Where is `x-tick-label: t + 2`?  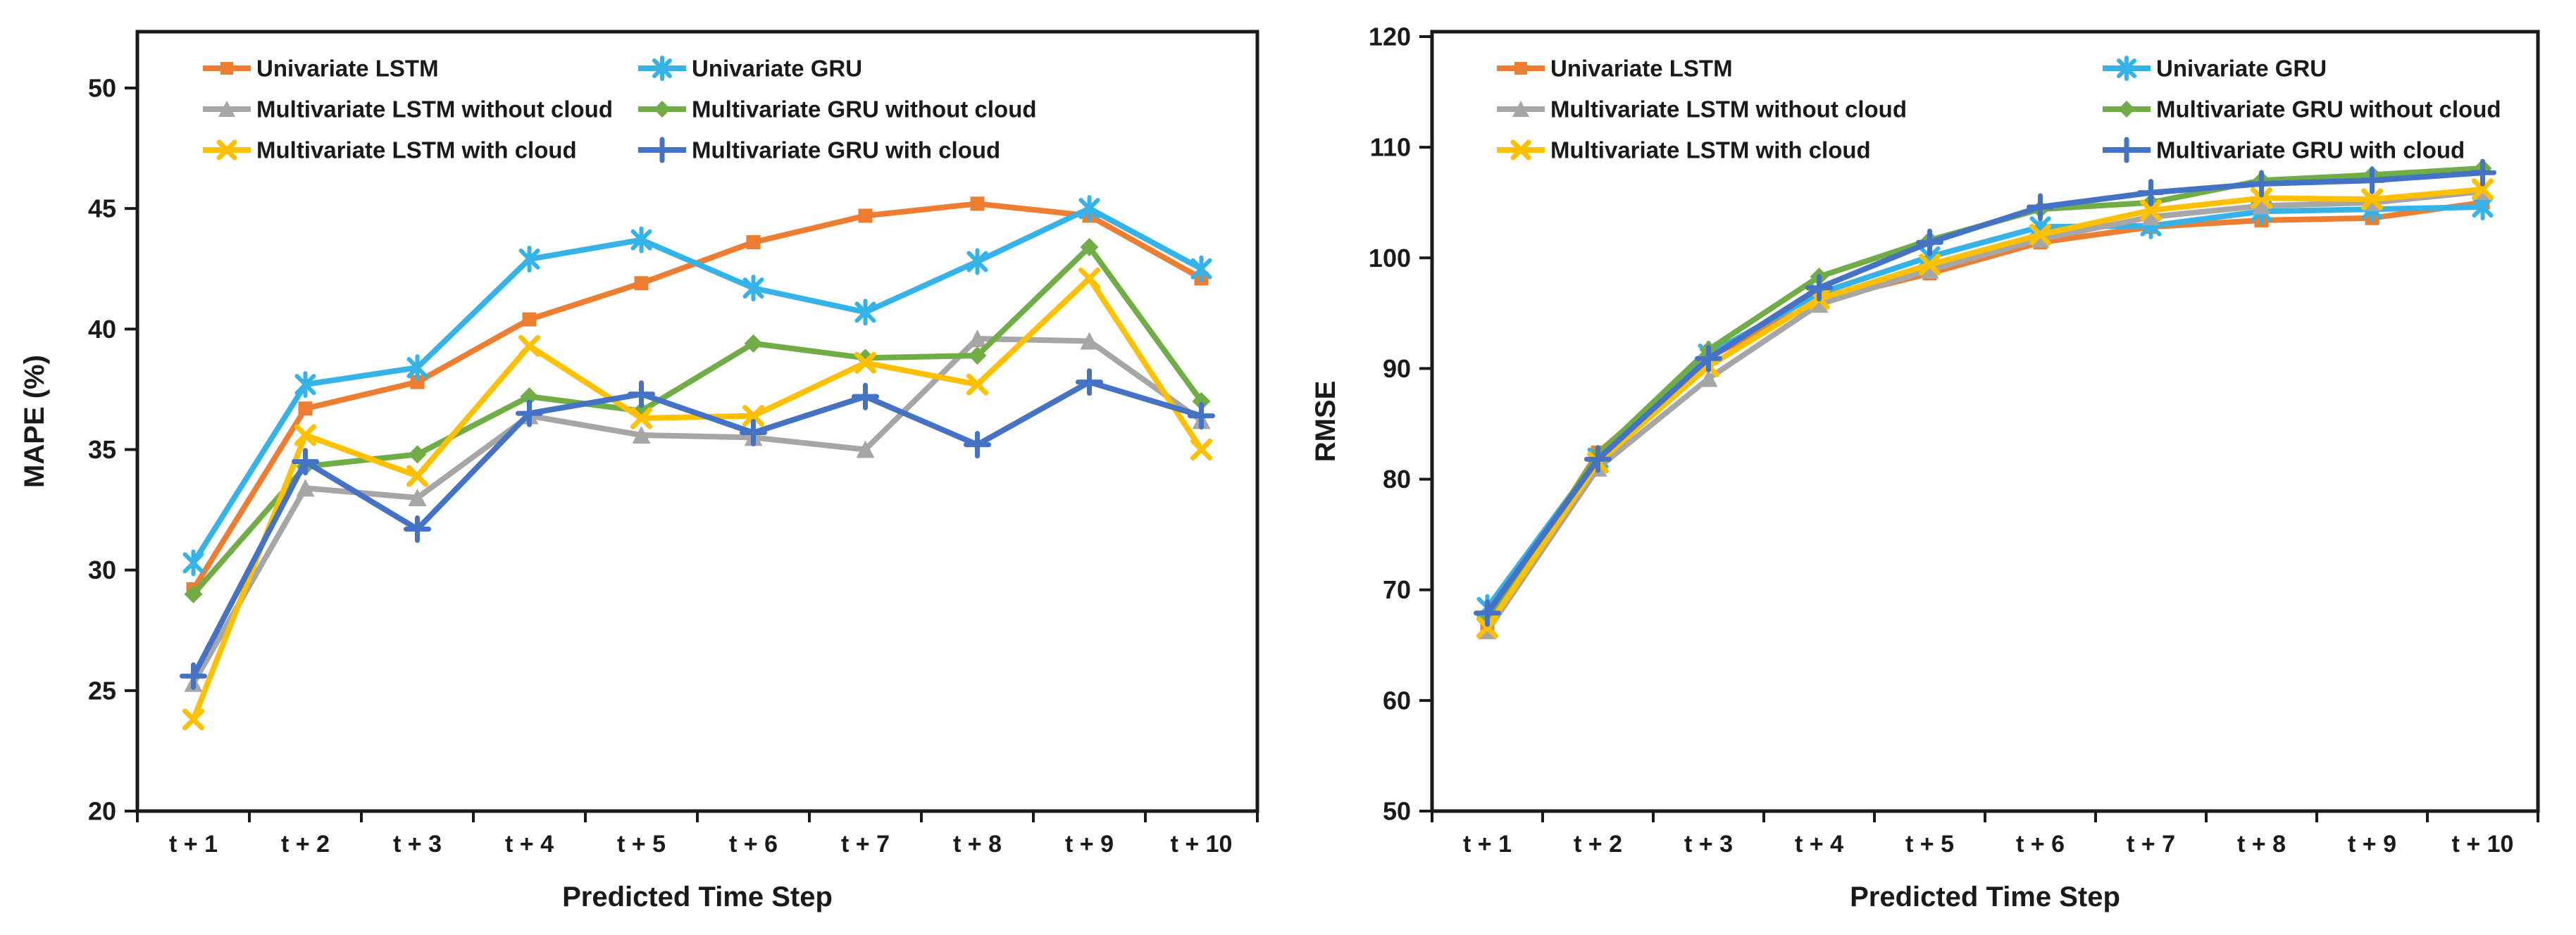 x-tick-label: t + 2 is located at coordinates (305, 844).